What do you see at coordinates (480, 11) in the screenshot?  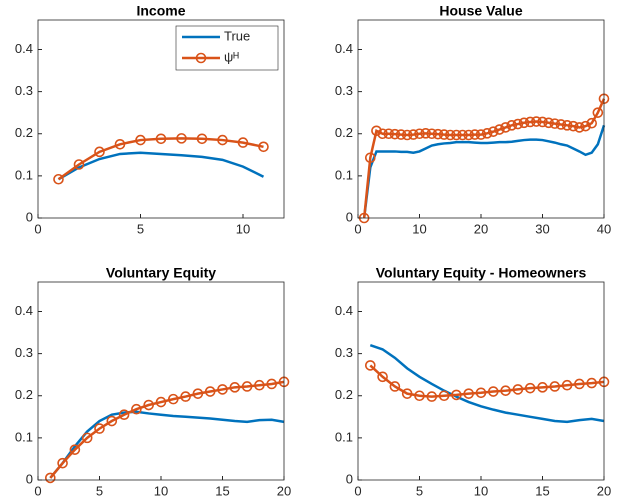 I see `subplot-title: House Value` at bounding box center [480, 11].